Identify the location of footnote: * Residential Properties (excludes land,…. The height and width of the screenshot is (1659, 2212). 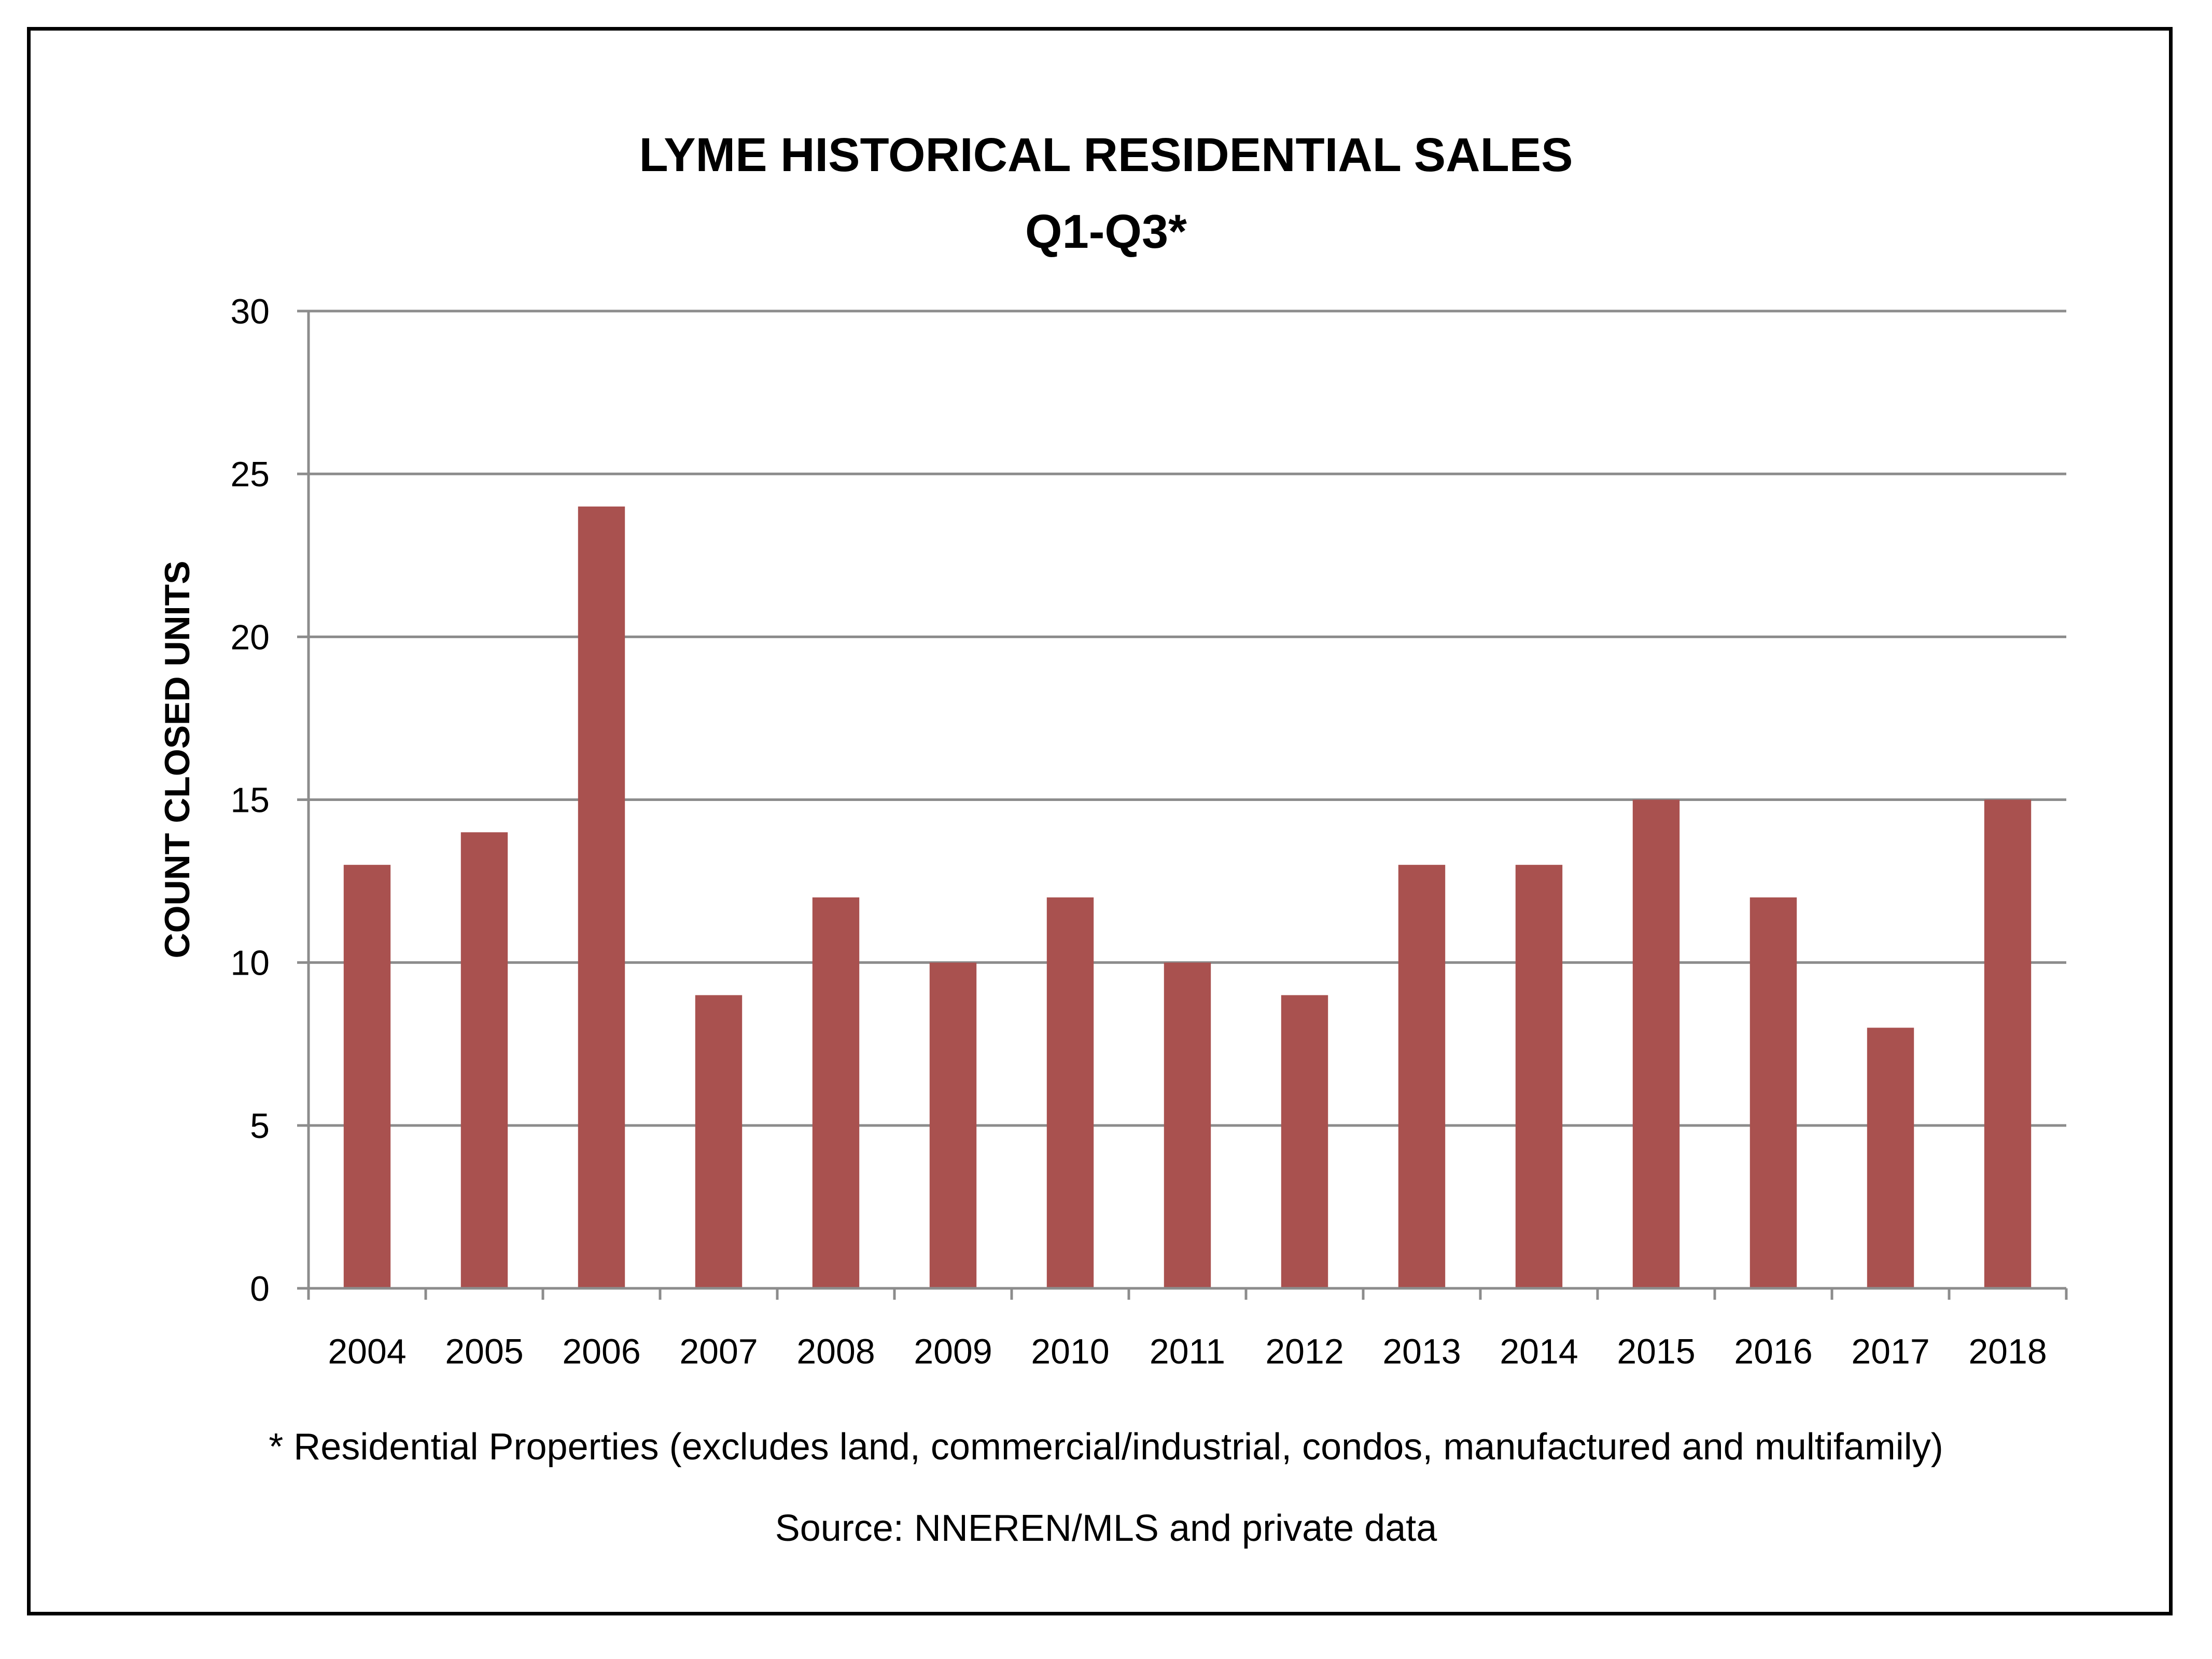
(1106, 1447).